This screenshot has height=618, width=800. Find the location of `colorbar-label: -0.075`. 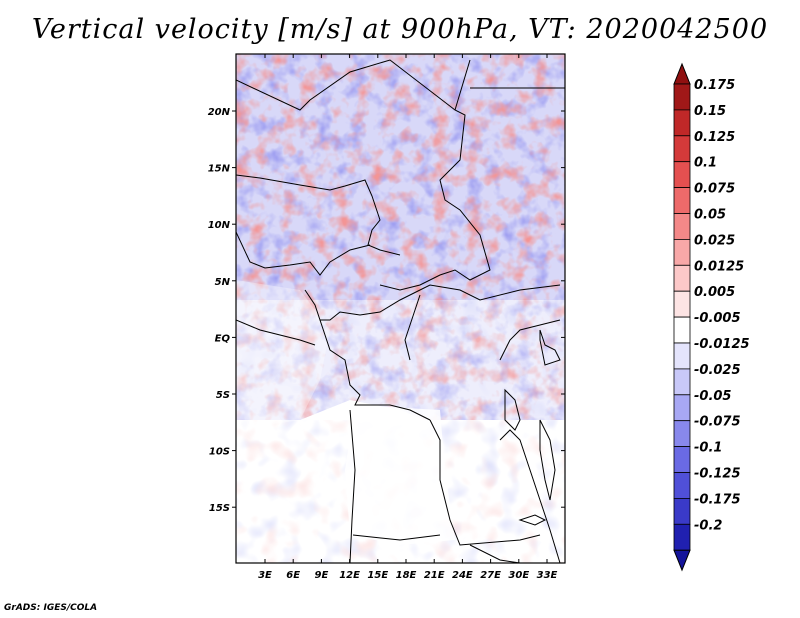

colorbar-label: -0.075 is located at coordinates (717, 422).